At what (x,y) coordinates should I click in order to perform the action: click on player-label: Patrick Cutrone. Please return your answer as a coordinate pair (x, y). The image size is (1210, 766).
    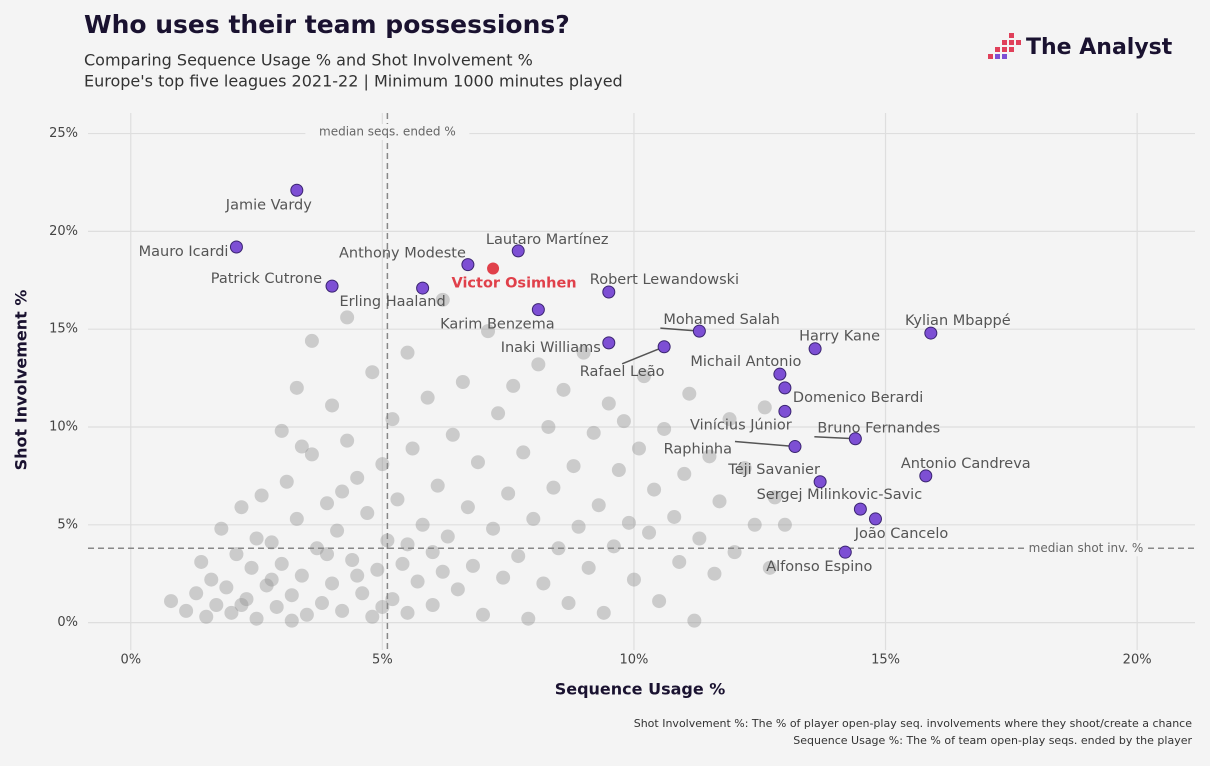
    Looking at the image, I should click on (266, 279).